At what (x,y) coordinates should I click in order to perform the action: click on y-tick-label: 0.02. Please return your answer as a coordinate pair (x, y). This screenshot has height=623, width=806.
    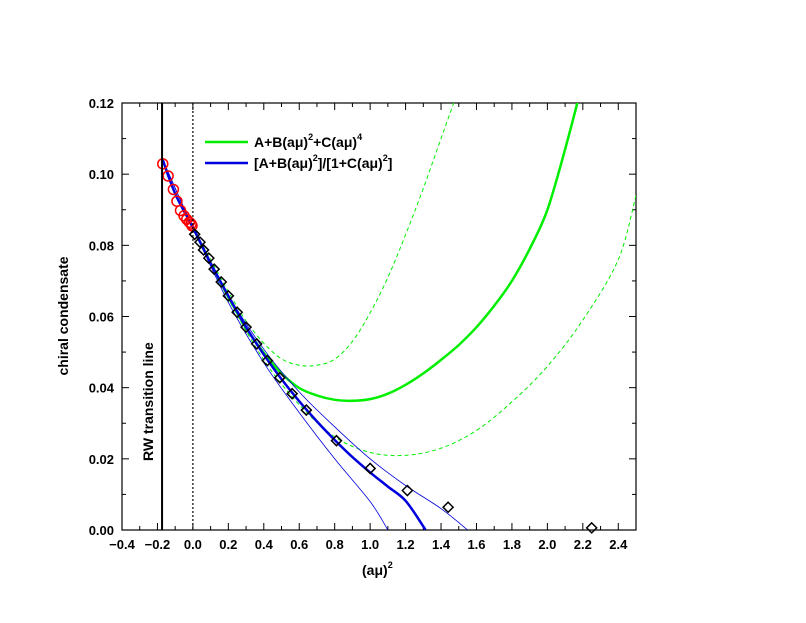
    Looking at the image, I should click on (101, 459).